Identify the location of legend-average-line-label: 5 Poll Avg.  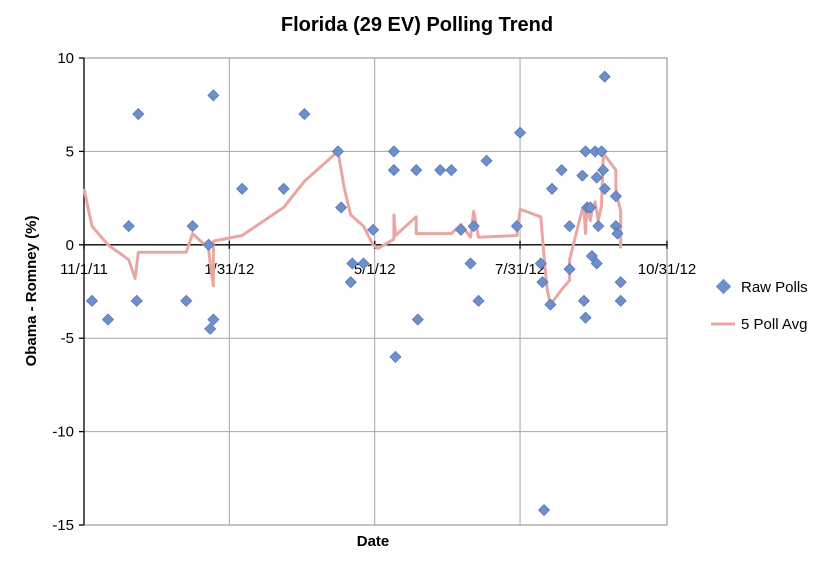
(774, 324).